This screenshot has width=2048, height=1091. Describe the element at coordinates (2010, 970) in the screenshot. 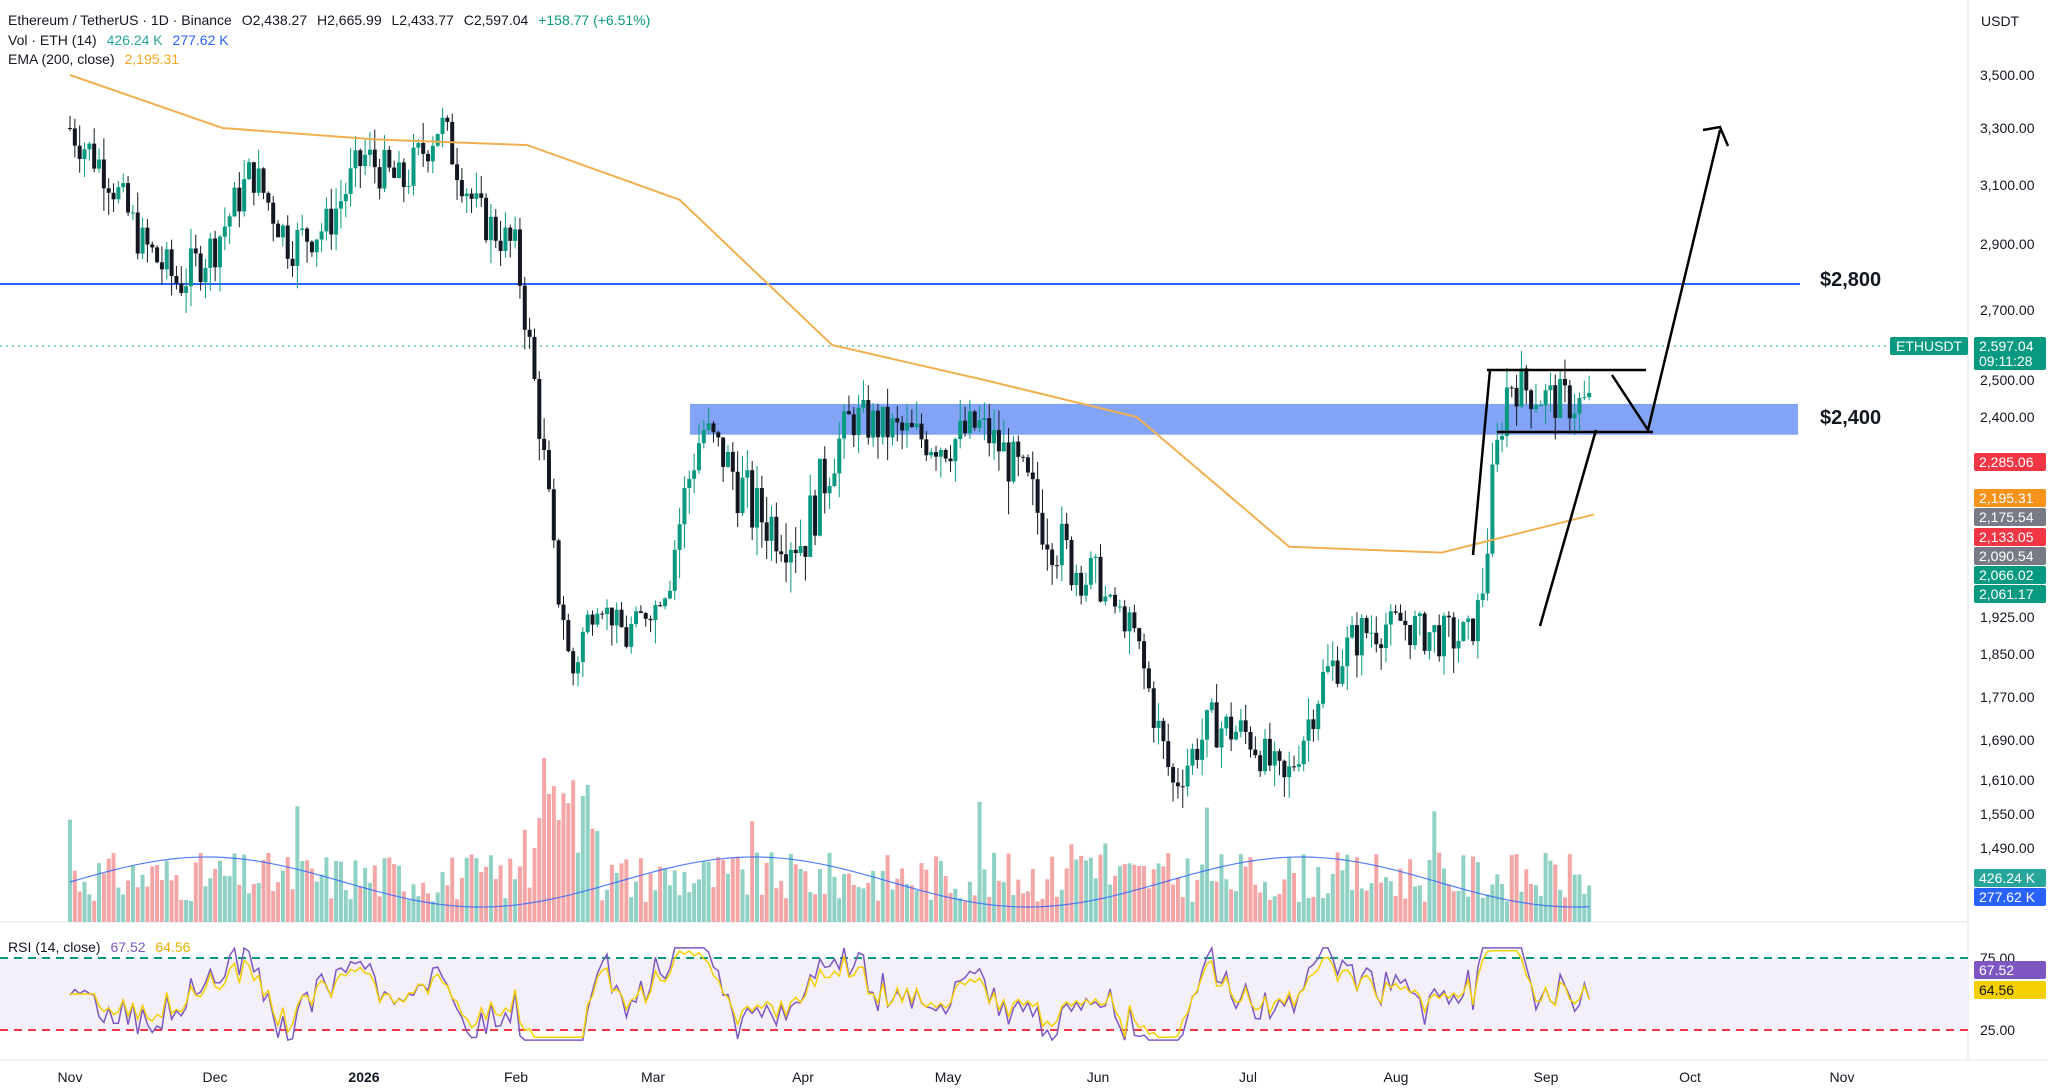

I see `price-badge: 67.52` at that location.